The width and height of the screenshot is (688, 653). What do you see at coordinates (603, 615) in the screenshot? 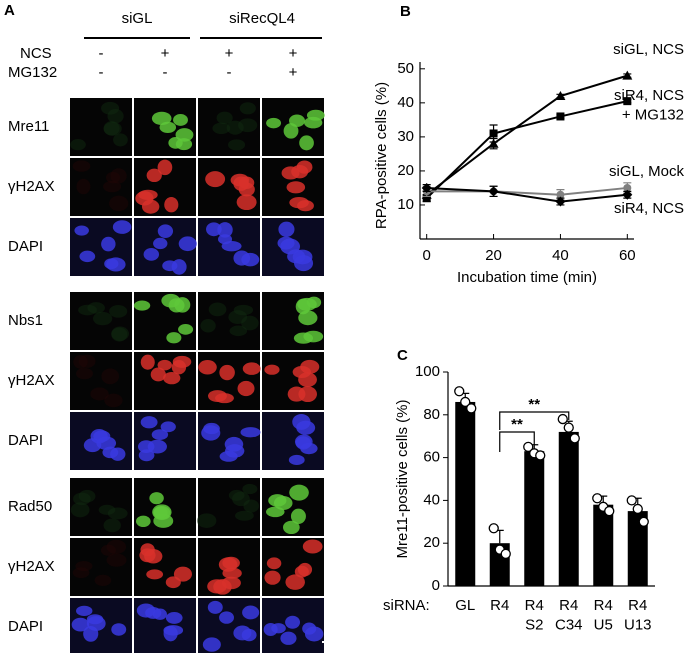
I see `x-tick-label: R4 U5` at bounding box center [603, 615].